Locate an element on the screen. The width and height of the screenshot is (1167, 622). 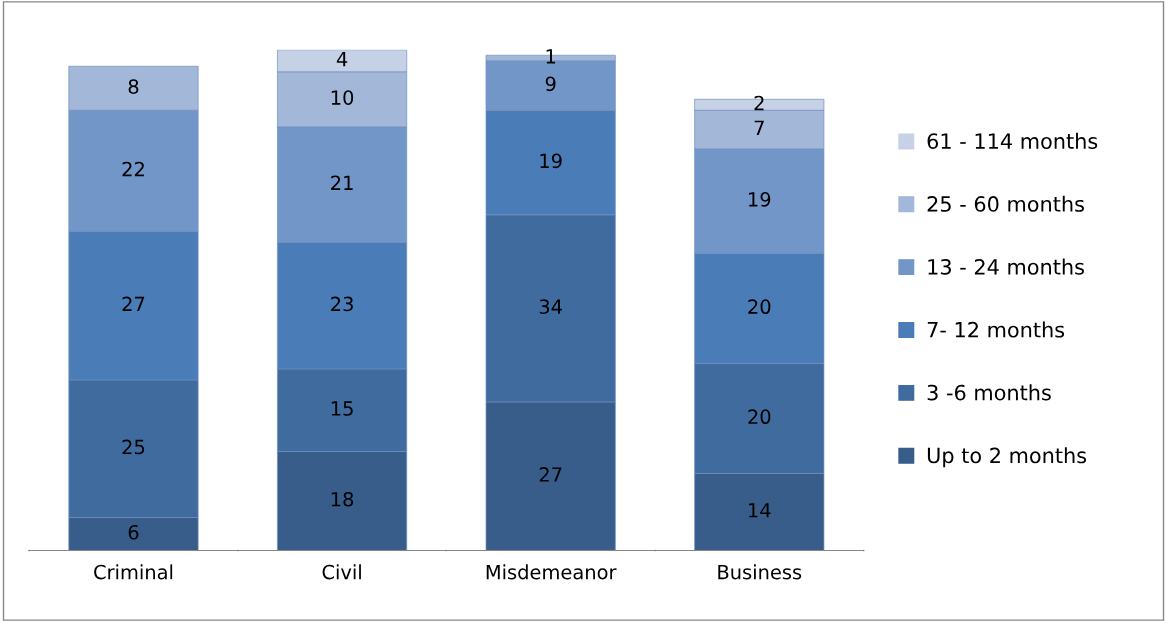
legend-label: 13 - 24 months is located at coordinates (1006, 266).